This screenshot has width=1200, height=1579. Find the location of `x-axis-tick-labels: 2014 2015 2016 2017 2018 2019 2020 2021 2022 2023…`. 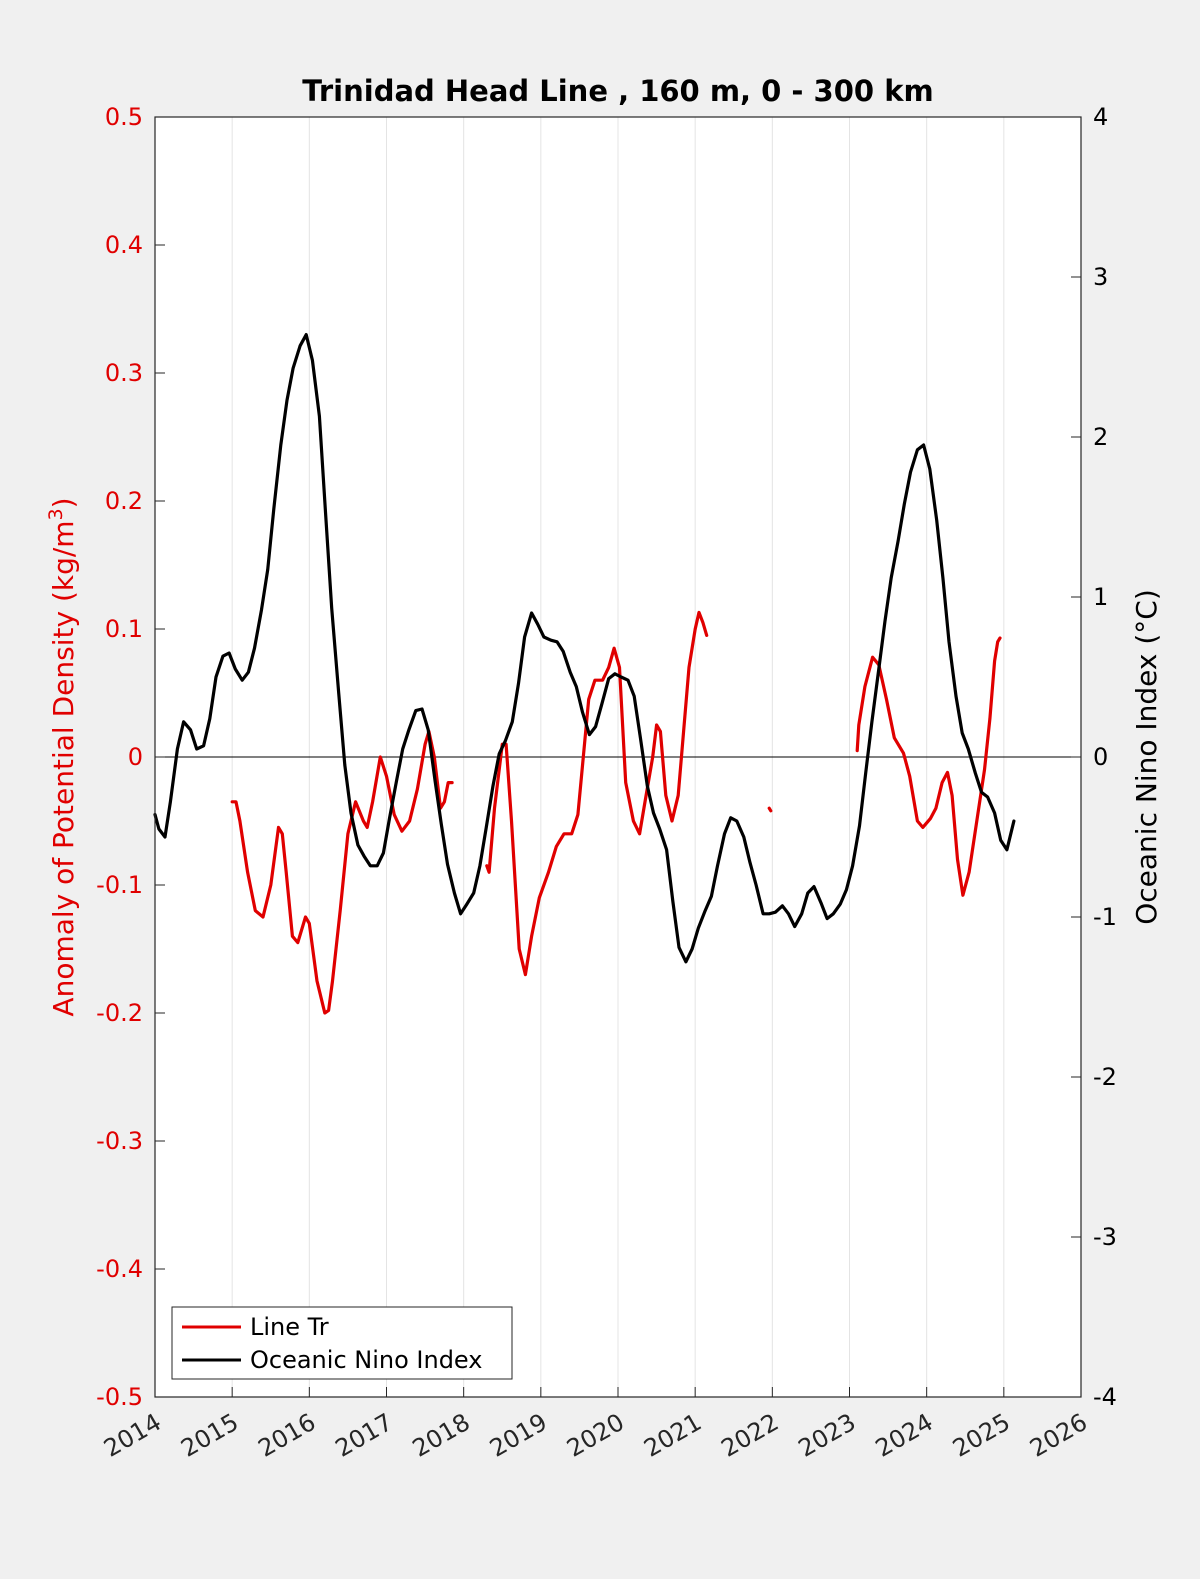

x-axis-tick-labels: 2014 2015 2016 2017 2018 2019 2020 2021 2022 2023… is located at coordinates (595, 1435).